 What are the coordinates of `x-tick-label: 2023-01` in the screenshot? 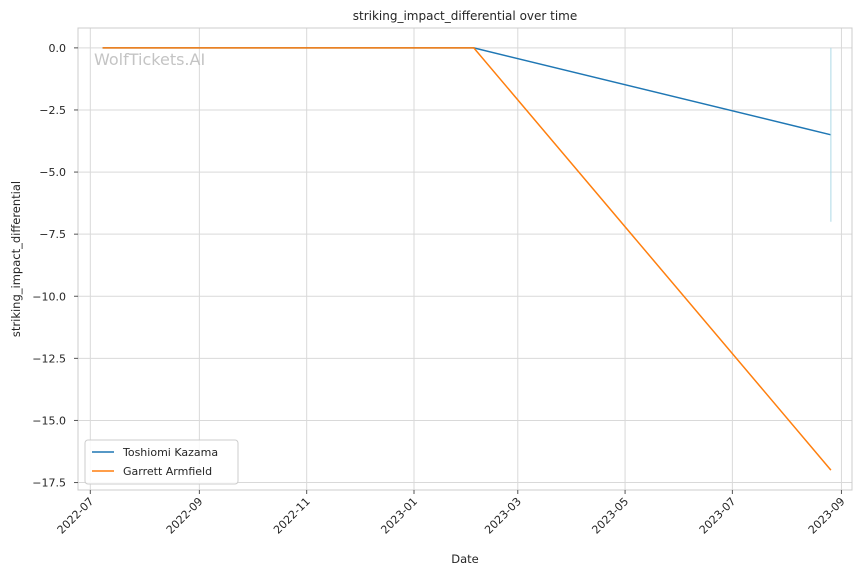 It's located at (399, 516).